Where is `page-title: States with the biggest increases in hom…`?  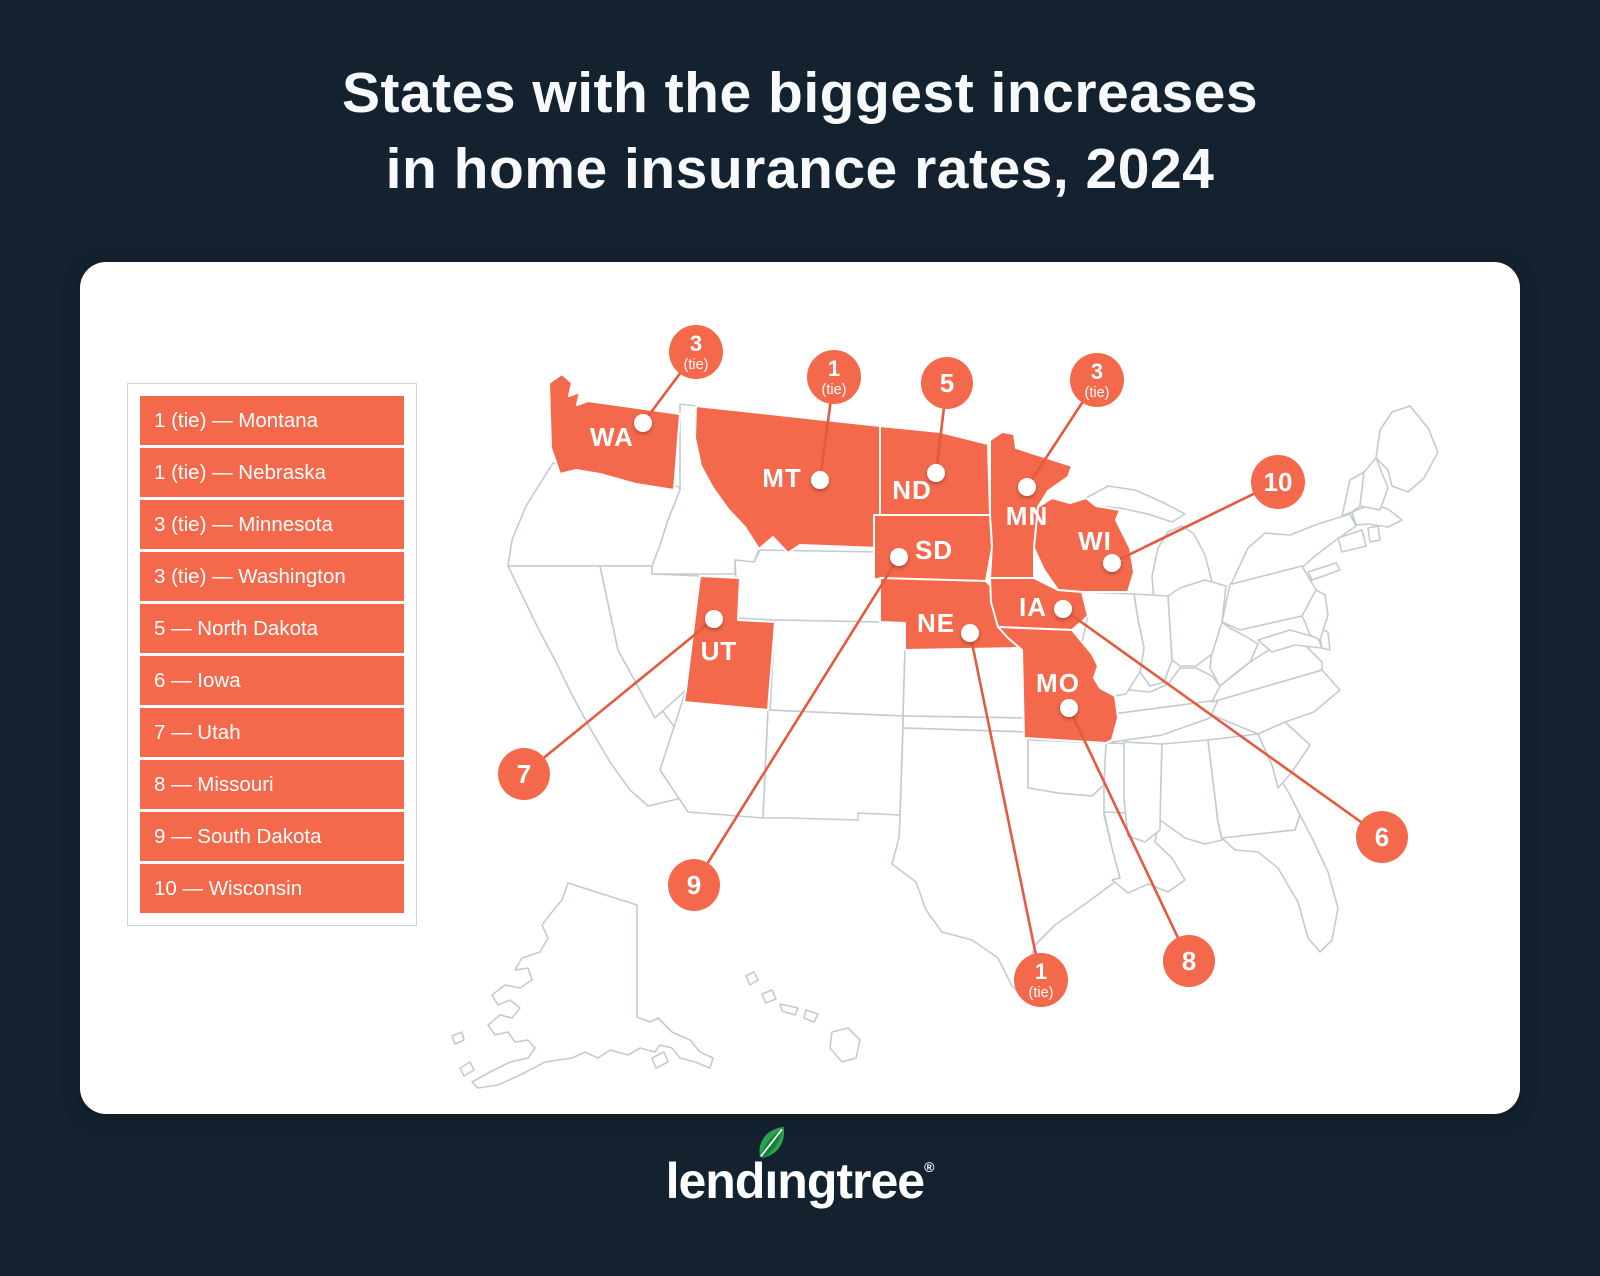
page-title: States with the biggest increases in hom… is located at coordinates (800, 132).